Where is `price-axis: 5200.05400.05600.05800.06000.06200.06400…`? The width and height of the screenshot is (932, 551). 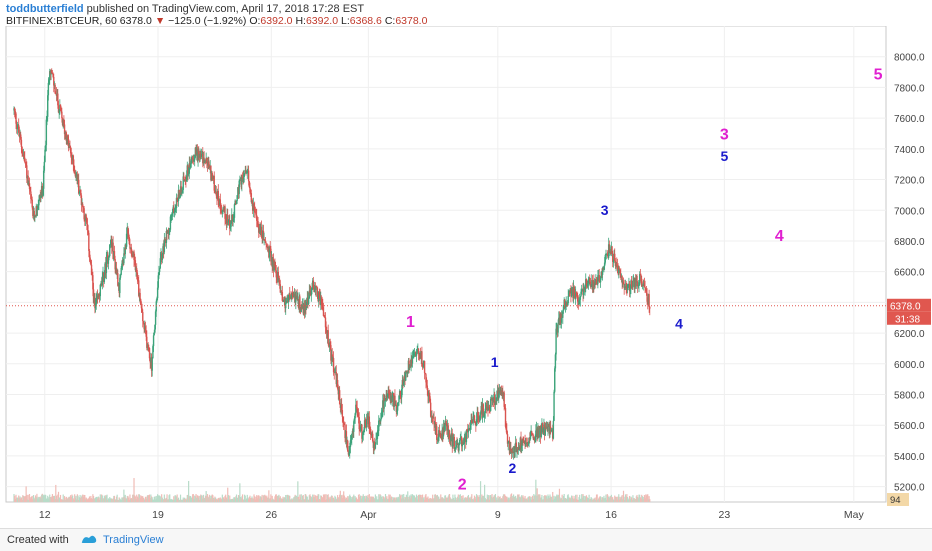
price-axis: 5200.05400.05600.05800.06000.06200.06400… is located at coordinates (909, 273).